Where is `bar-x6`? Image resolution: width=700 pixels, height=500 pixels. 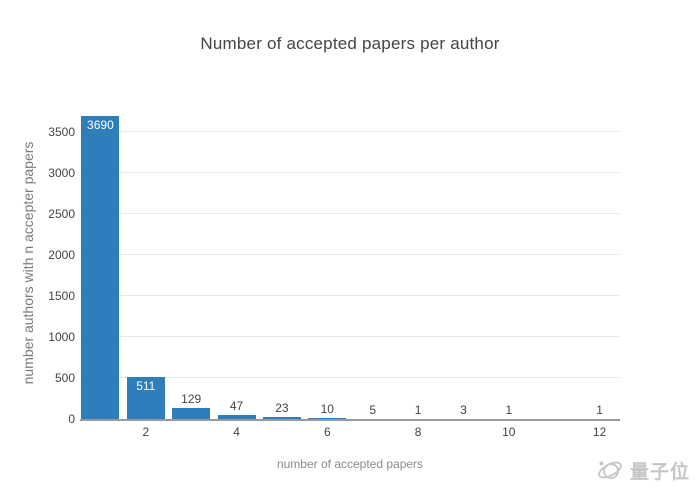
bar-x6 is located at coordinates (327, 418).